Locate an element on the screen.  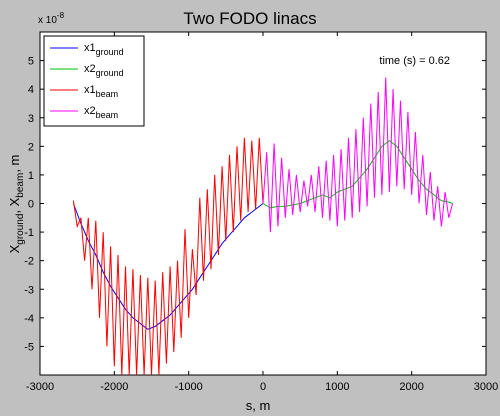
y-tick-label: 3 is located at coordinates (31, 119).